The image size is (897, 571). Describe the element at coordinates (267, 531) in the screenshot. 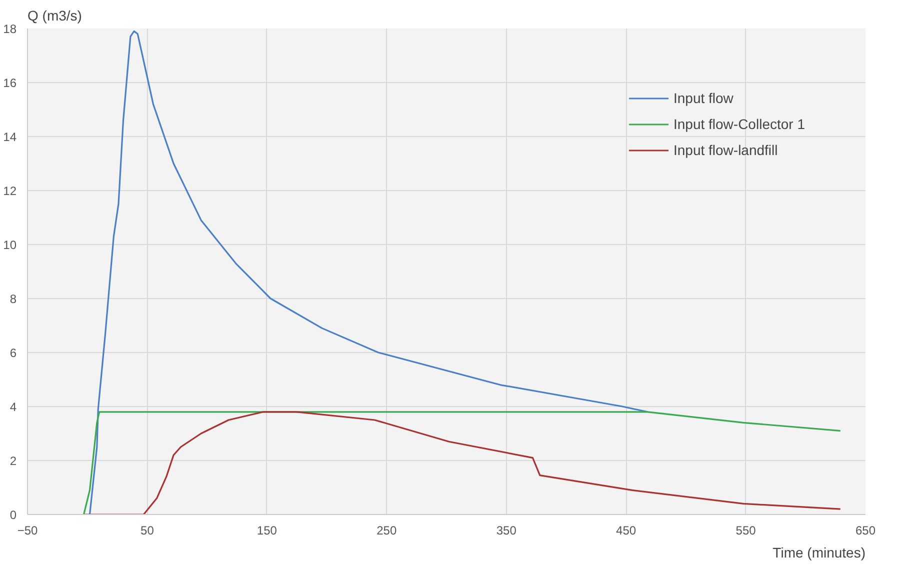

I see `x-tick-label: 150` at that location.